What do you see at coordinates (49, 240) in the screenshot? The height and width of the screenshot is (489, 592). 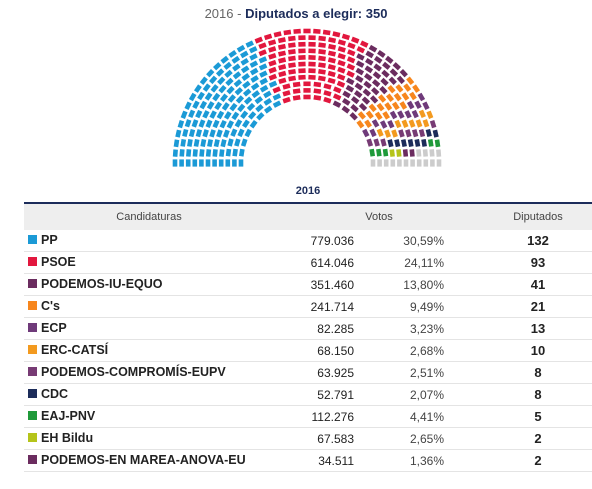 I see `party-name: PP` at bounding box center [49, 240].